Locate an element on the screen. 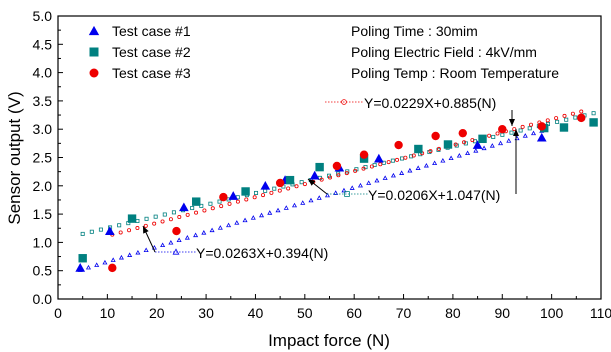  legend-label: Test case #3 is located at coordinates (151, 73).